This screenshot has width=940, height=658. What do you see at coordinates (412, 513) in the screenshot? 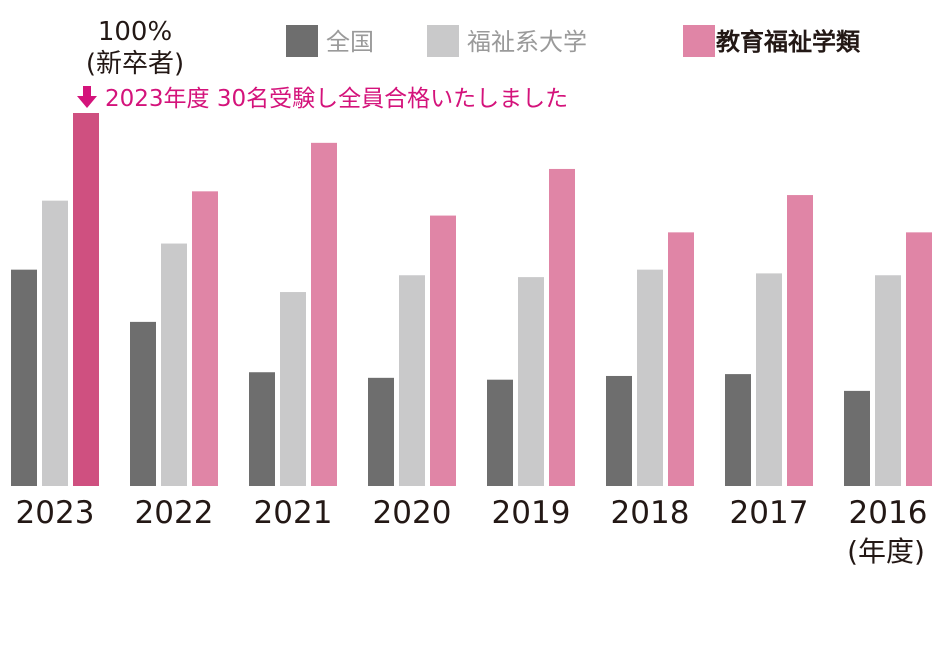
I see `x-tick-label-2020: 2020` at bounding box center [412, 513].